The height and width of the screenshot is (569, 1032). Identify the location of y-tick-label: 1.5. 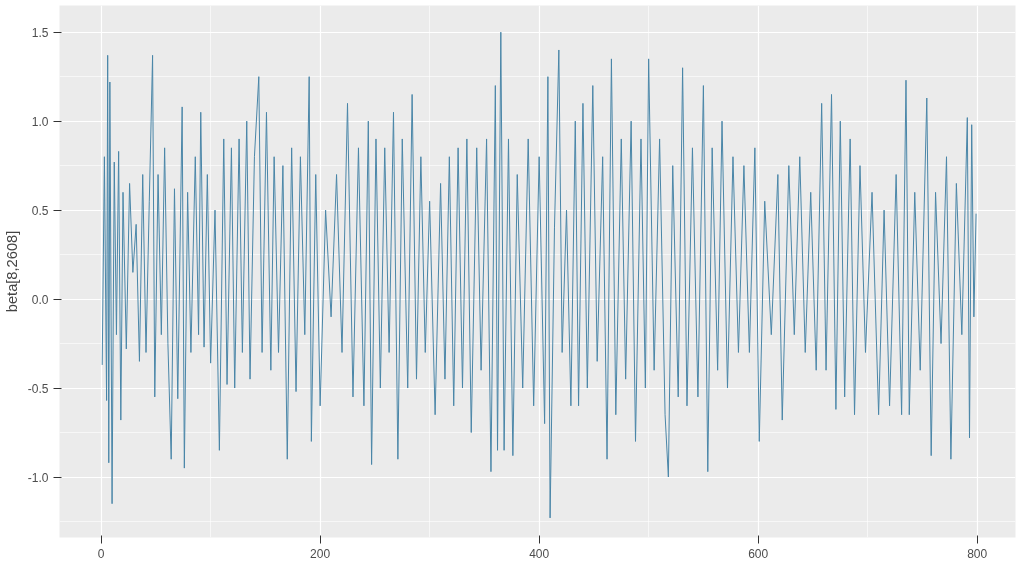
(40, 32).